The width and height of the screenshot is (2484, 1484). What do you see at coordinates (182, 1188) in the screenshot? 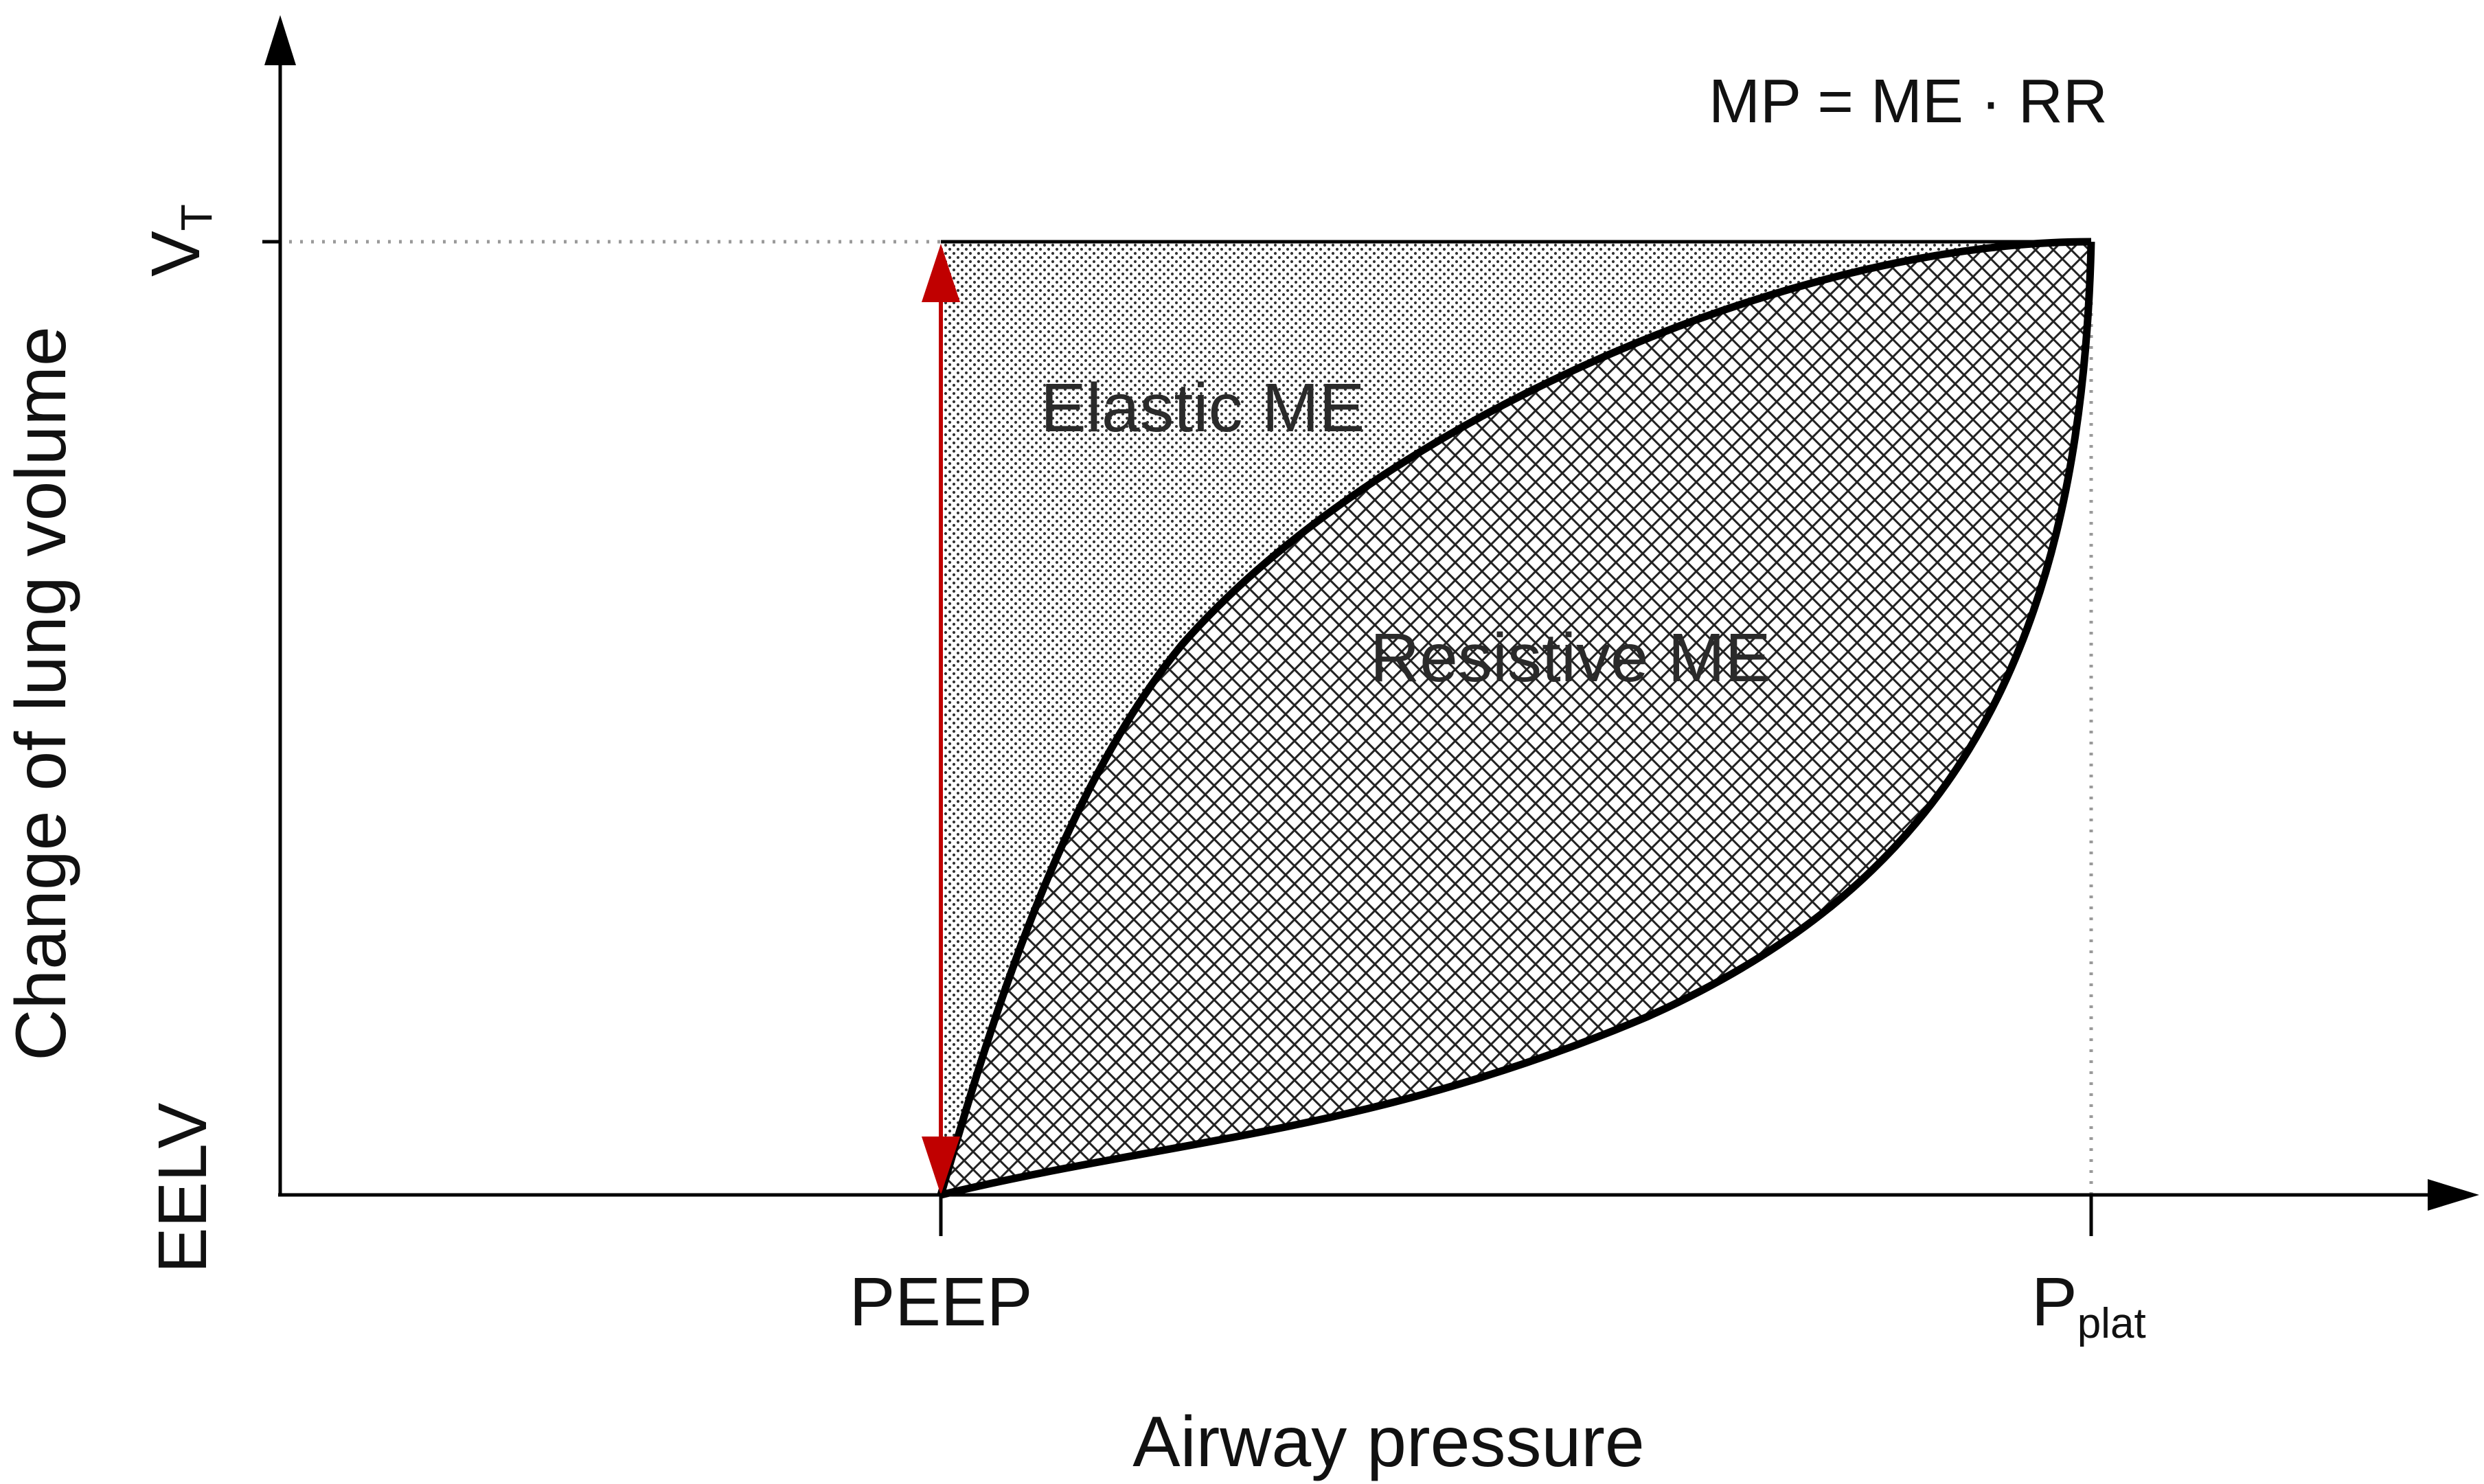
I see `eelv-label: EELV` at bounding box center [182, 1188].